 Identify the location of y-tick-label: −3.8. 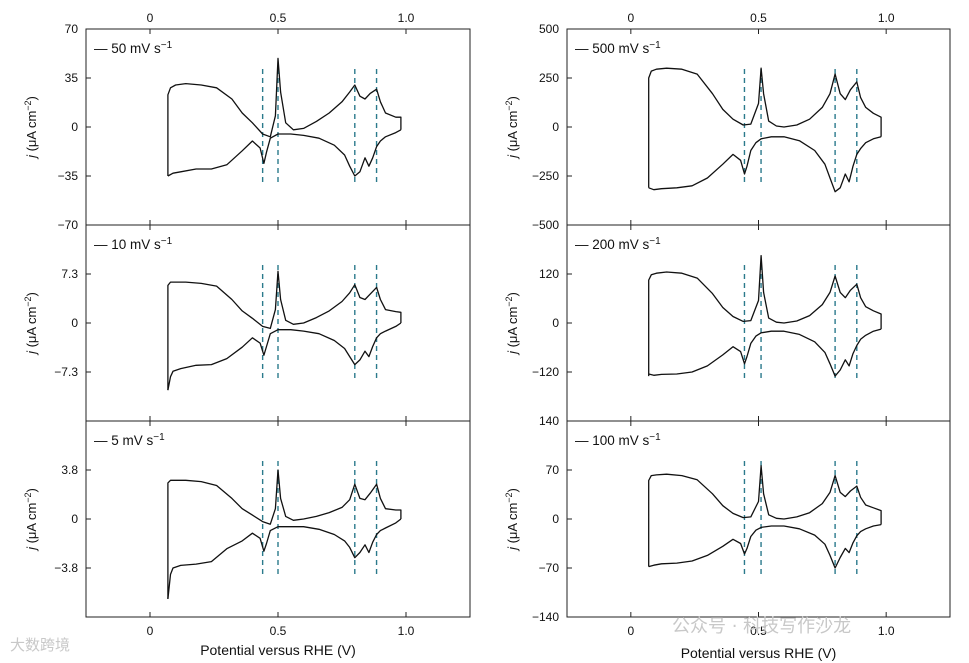
(66, 568).